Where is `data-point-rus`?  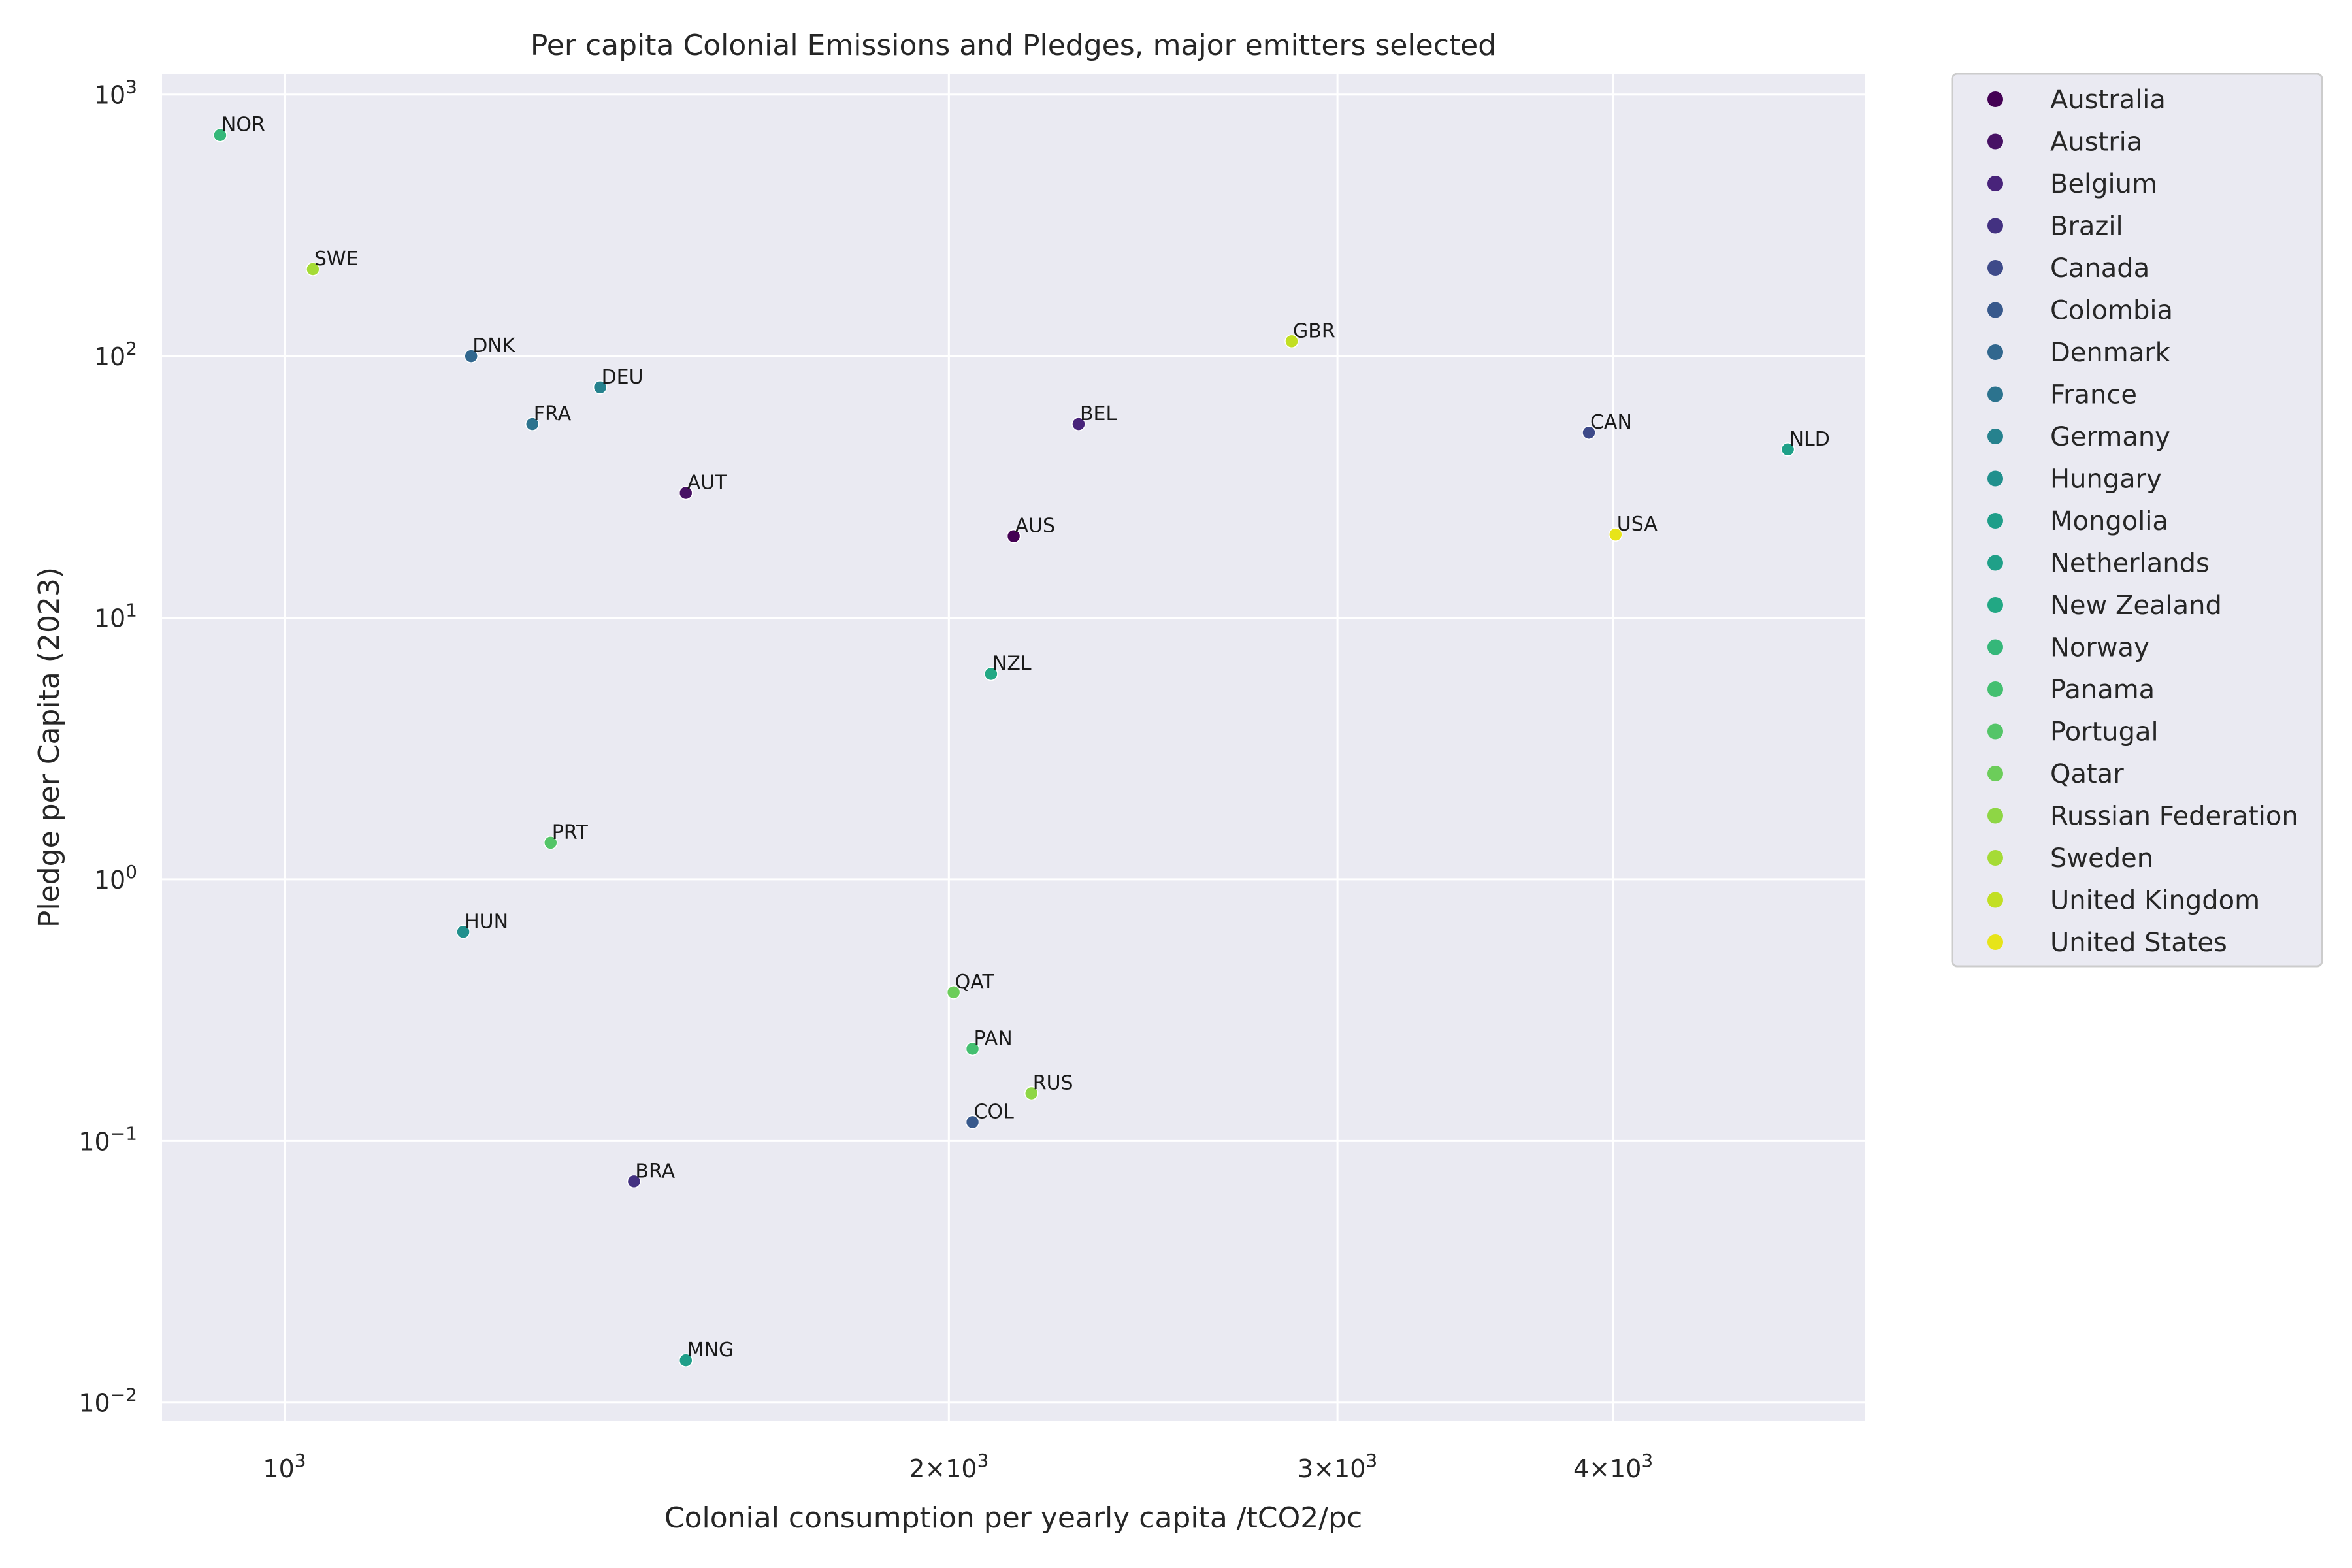
data-point-rus is located at coordinates (1031, 1093).